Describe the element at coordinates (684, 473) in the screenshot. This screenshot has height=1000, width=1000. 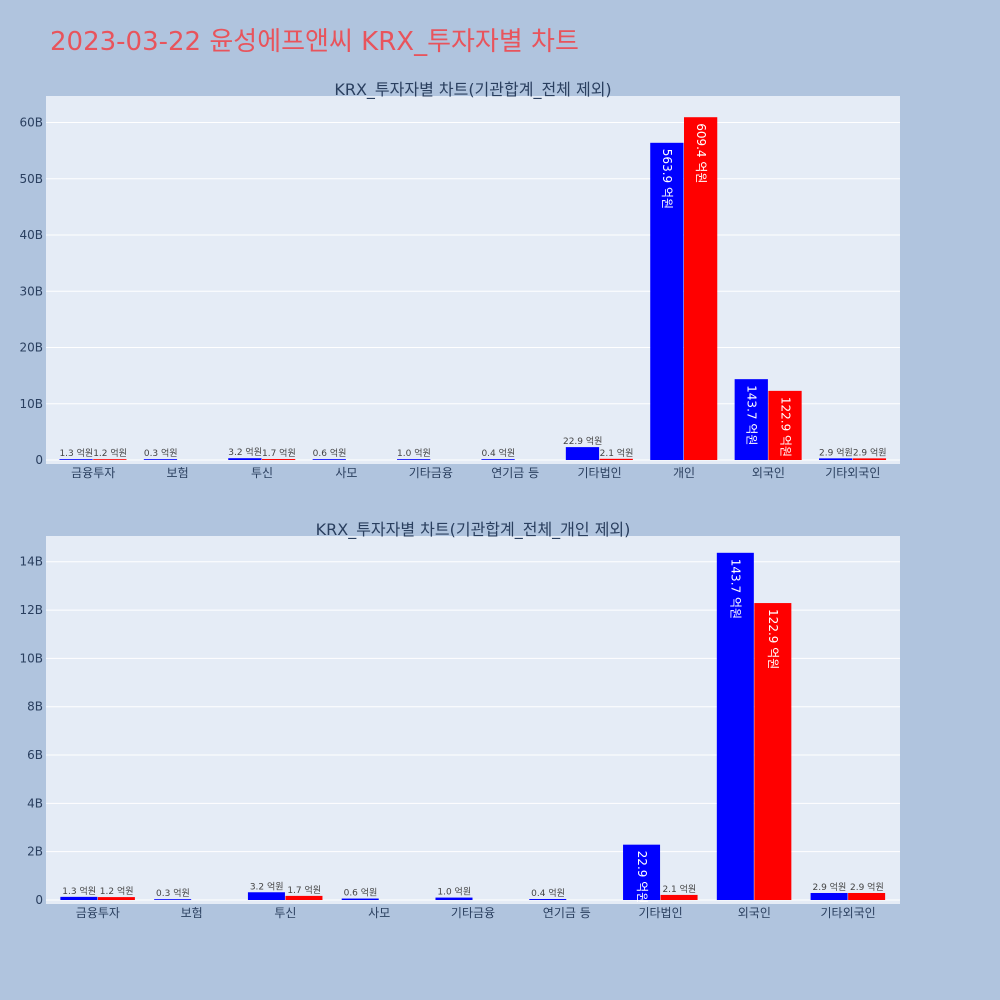
I see `x-tick-label: 개인` at that location.